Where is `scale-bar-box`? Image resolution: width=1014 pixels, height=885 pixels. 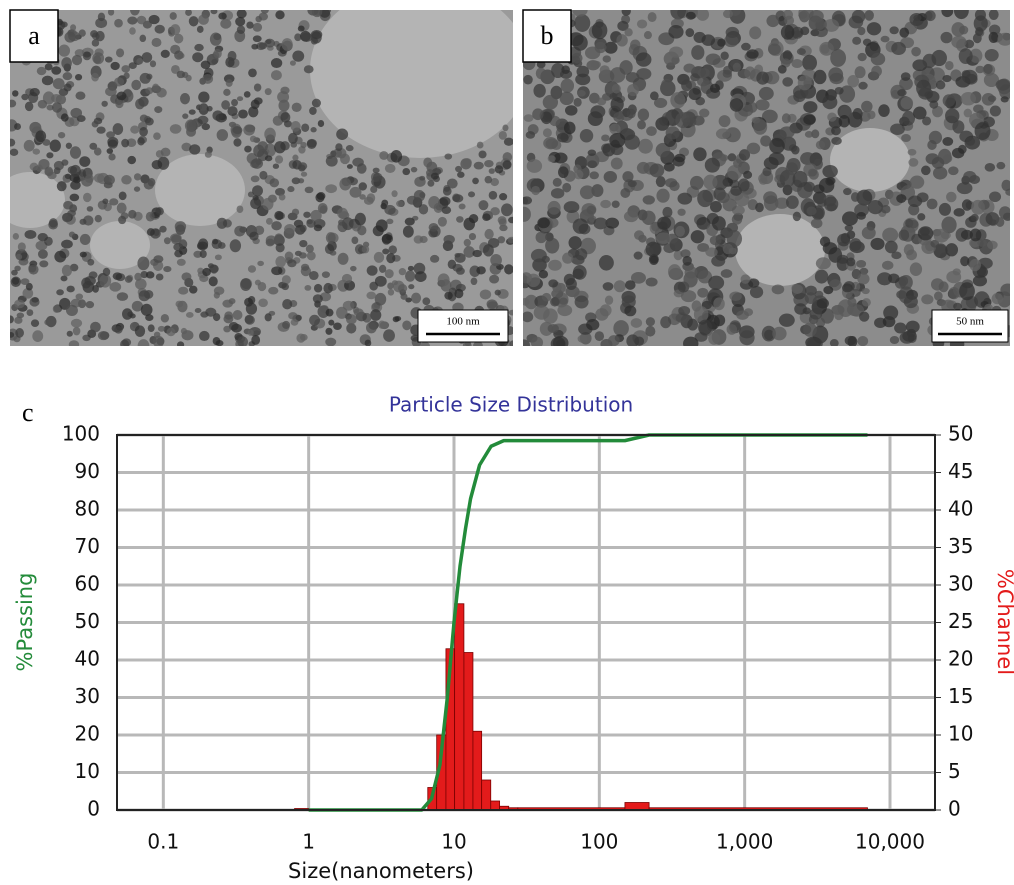
scale-bar-box is located at coordinates (970, 326).